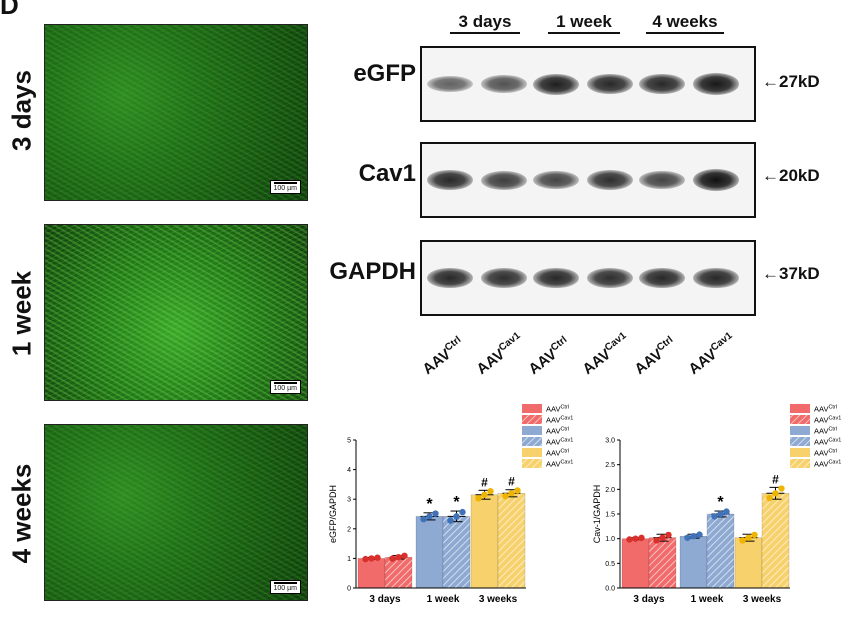 This screenshot has height=620, width=860. What do you see at coordinates (610, 589) in the screenshot?
I see `y-tick-label: 0.0` at bounding box center [610, 589].